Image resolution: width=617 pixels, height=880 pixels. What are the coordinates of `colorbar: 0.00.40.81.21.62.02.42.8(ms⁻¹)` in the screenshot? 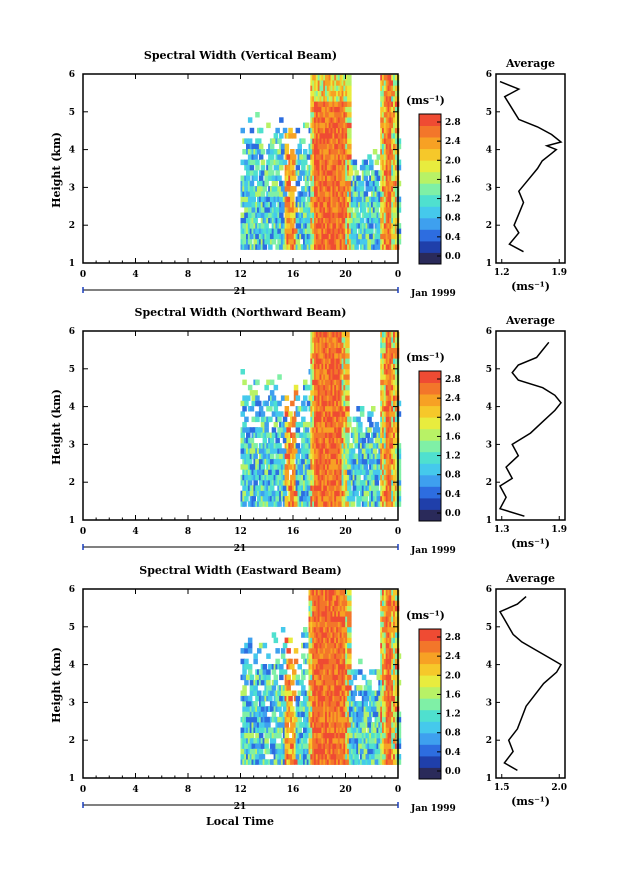 It's located at (433, 179).